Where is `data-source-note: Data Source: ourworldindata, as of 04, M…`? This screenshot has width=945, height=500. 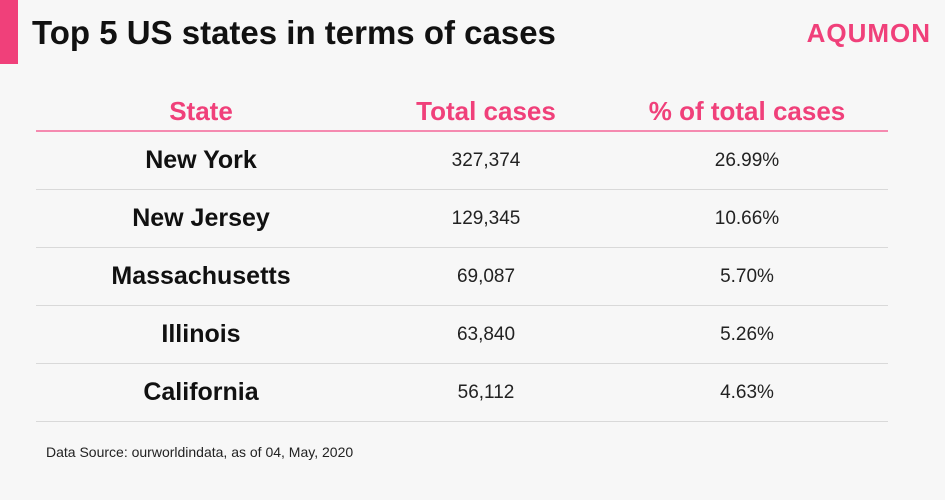
data-source-note: Data Source: ourworldindata, as of 04, M… is located at coordinates (200, 452).